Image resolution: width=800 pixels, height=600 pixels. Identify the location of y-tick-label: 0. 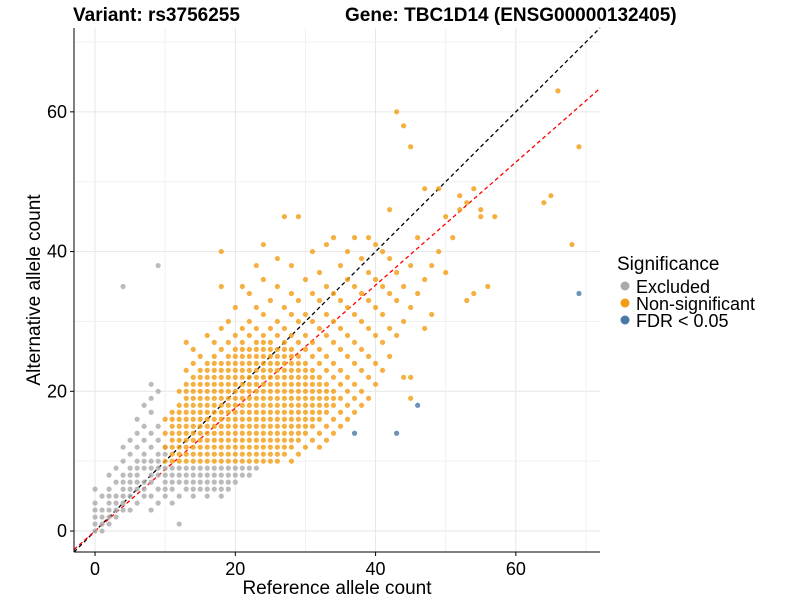
(62, 531).